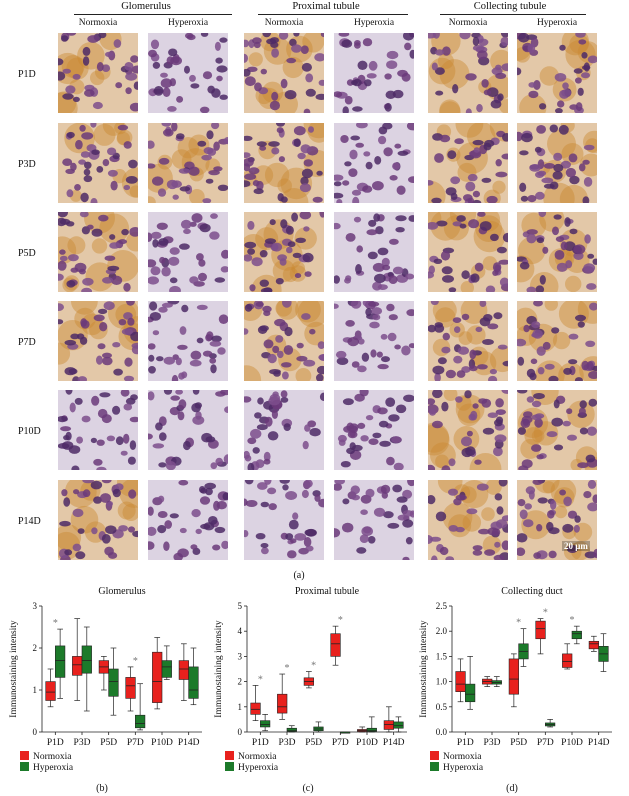  I want to click on x-tick-label: P1D, so click(260, 743).